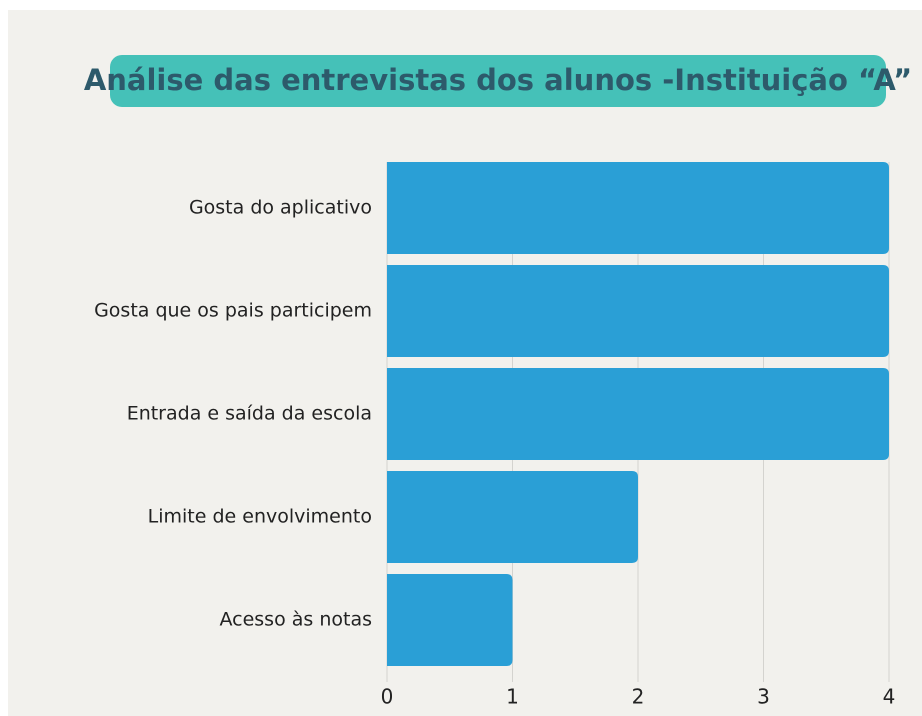  I want to click on x-tick-label: 2, so click(638, 697).